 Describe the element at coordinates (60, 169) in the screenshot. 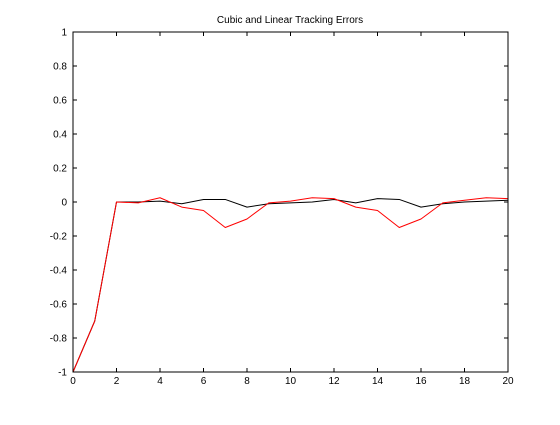

I see `y-tick-label: 0.2` at that location.